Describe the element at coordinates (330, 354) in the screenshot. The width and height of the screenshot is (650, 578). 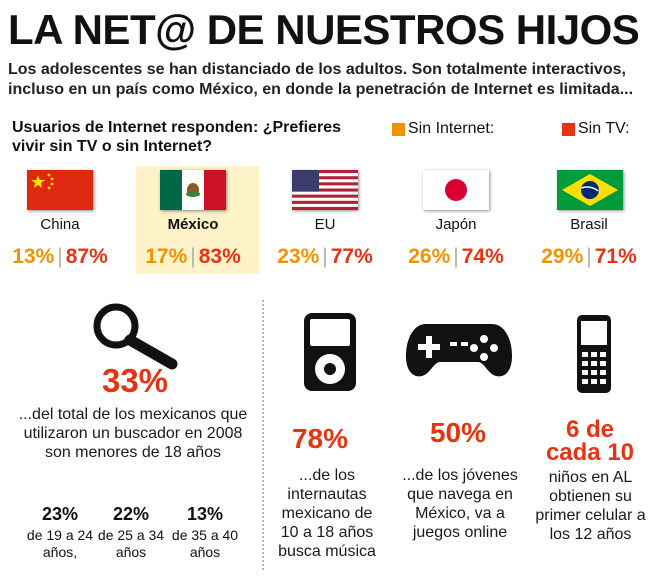
I see `music-player-icon` at that location.